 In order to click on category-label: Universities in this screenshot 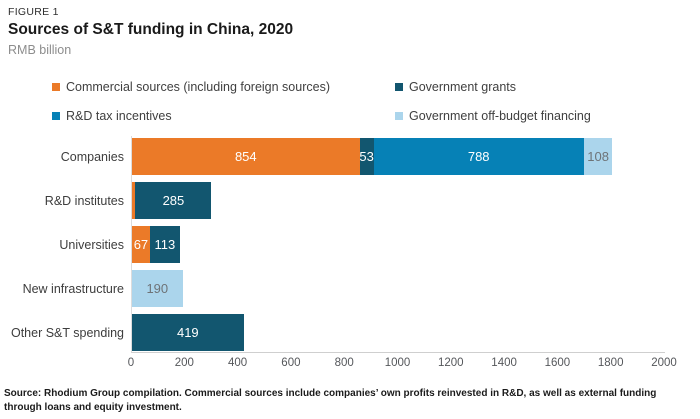, I will do `click(91, 244)`.